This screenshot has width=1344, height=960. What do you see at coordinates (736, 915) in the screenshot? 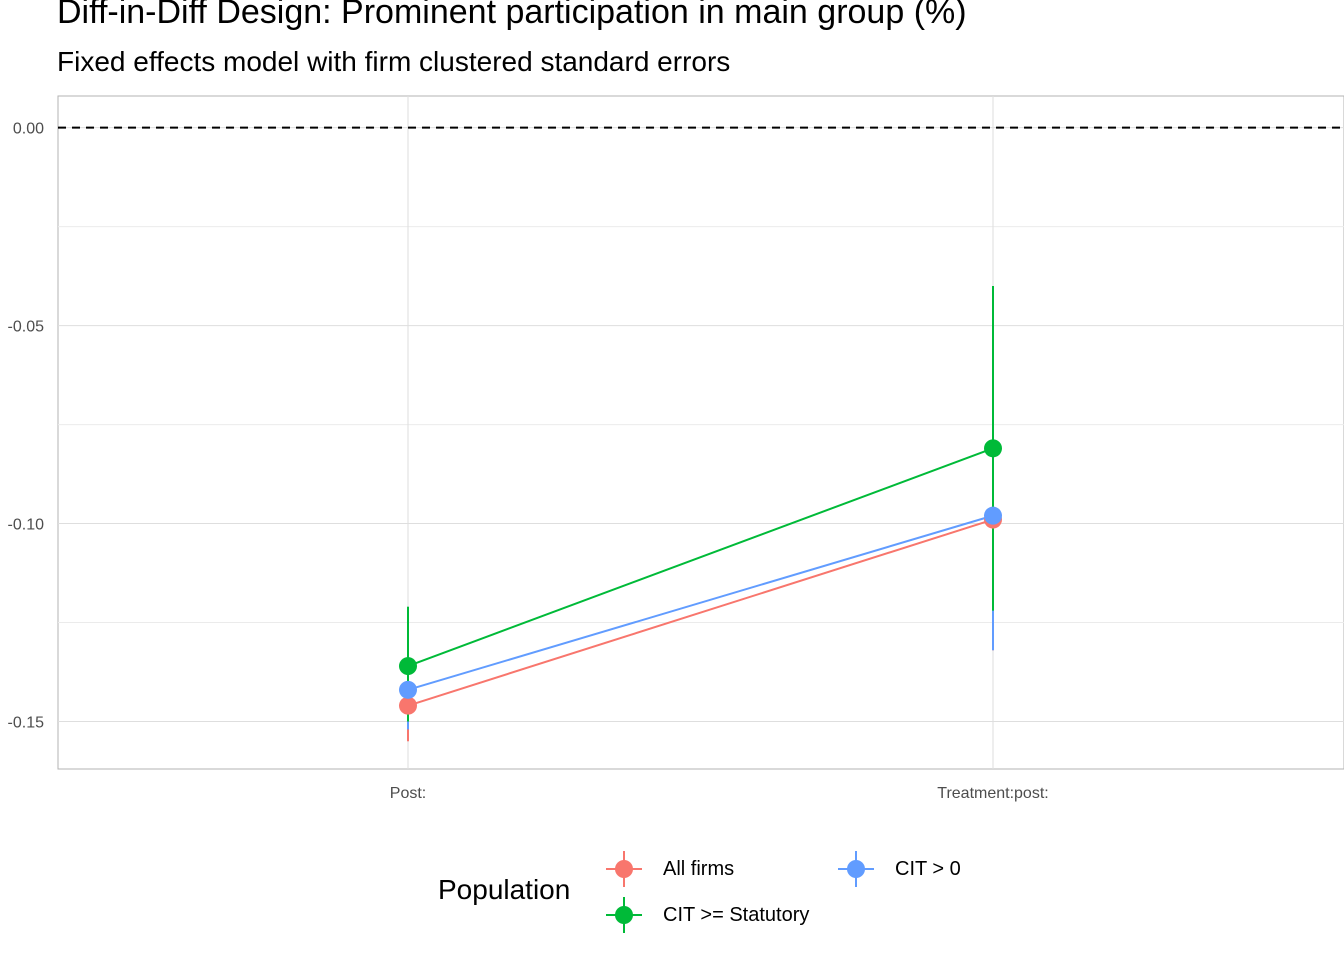
I see `legend-label-cit-statutory: CIT >= Statutory` at bounding box center [736, 915].